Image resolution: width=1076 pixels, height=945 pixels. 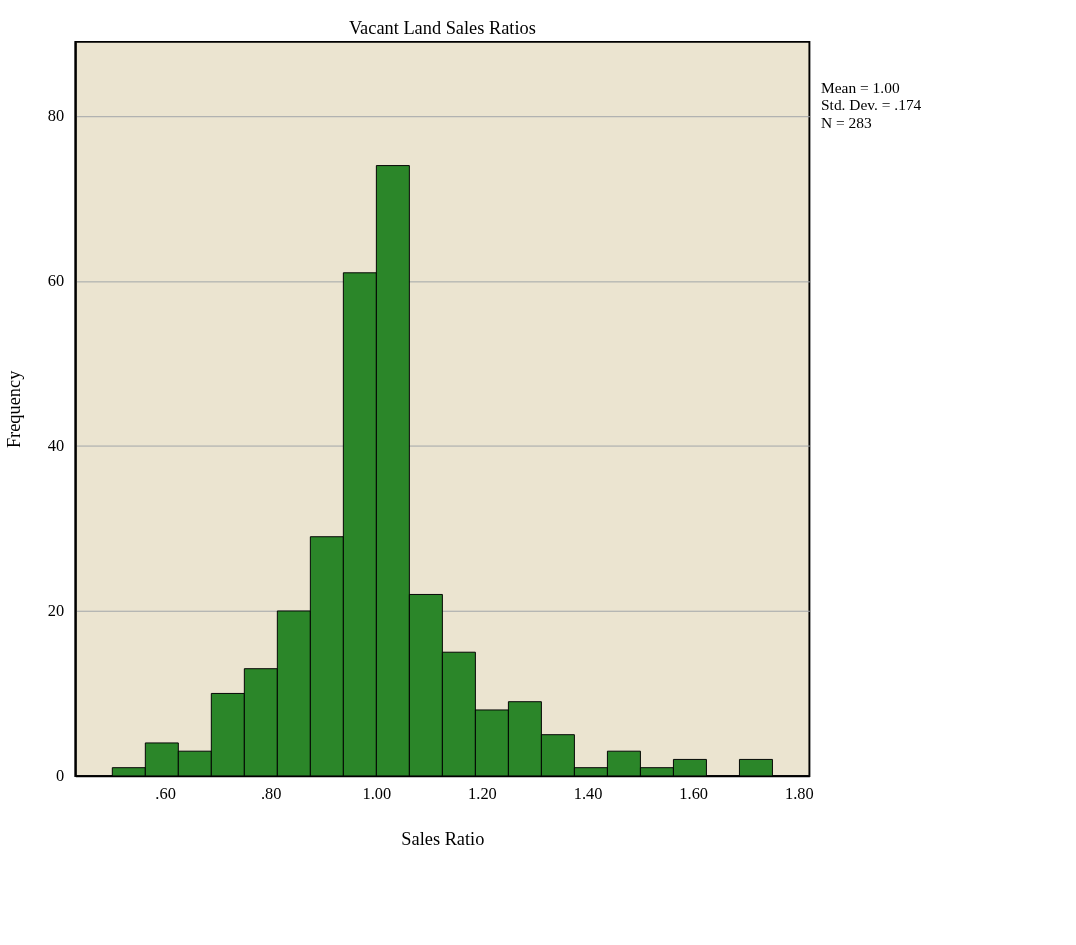 I want to click on text: Mean = 1.00, so click(x=860, y=88).